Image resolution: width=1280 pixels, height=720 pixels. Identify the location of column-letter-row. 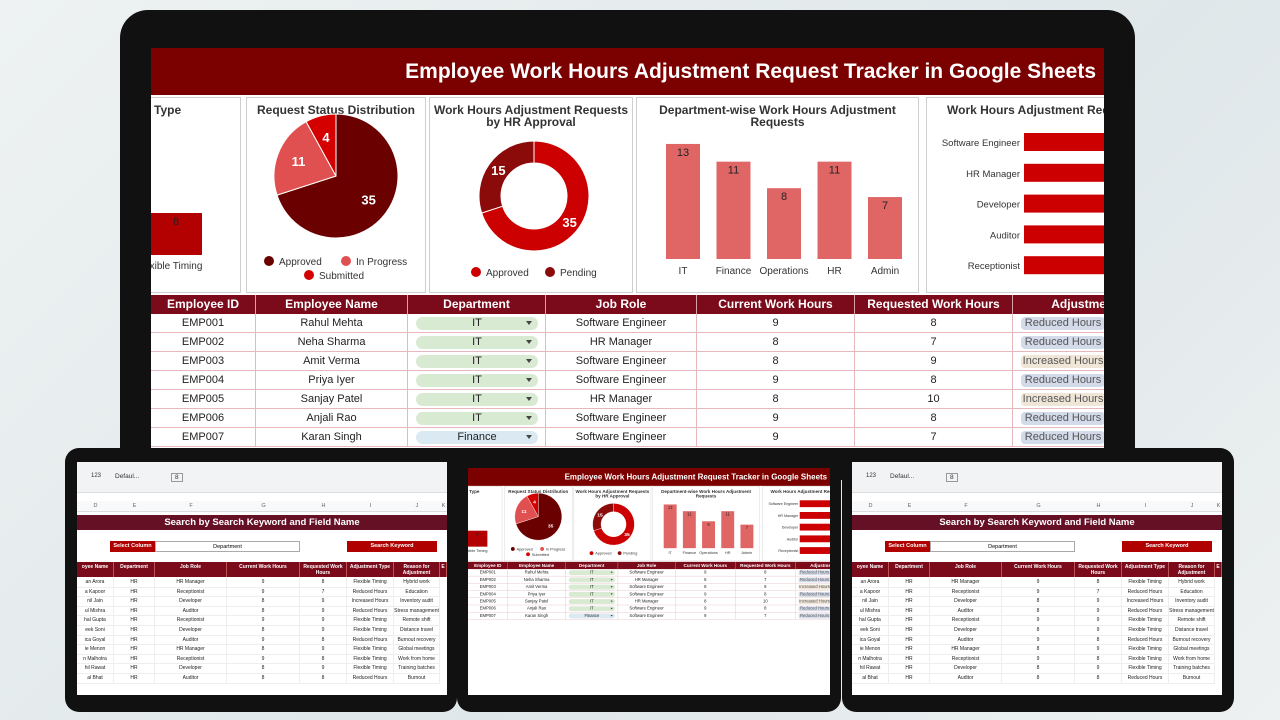
(1037, 506).